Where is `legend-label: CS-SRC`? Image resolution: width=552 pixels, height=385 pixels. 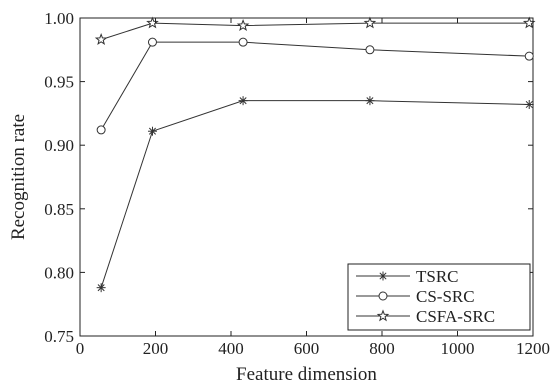
legend-label: CS-SRC is located at coordinates (445, 296).